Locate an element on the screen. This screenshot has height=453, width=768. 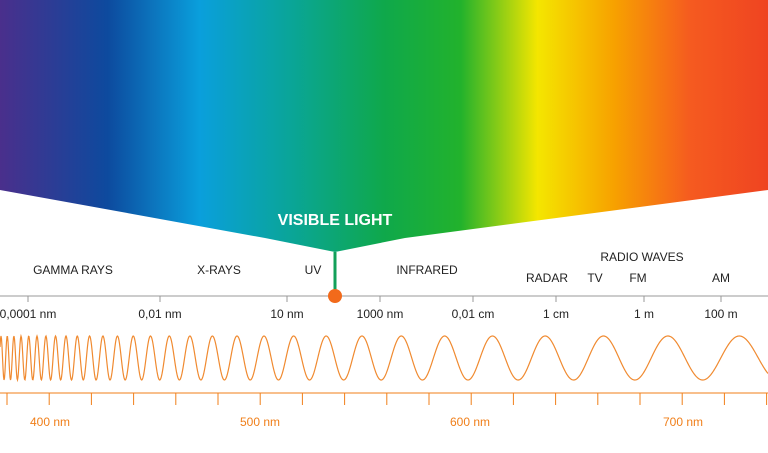
band-label: AM is located at coordinates (721, 278).